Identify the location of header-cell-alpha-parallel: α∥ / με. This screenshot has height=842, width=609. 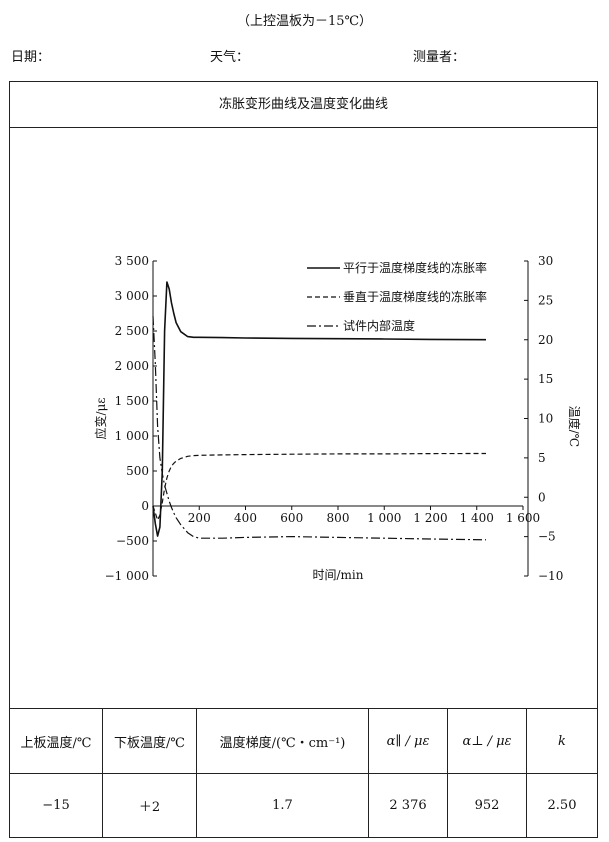
(408, 741).